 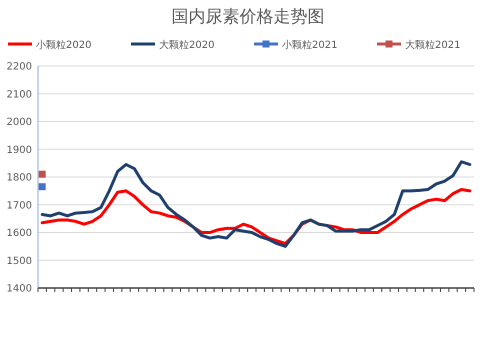 What do you see at coordinates (19, 206) in the screenshot?
I see `y-tick-label: 1700` at bounding box center [19, 206].